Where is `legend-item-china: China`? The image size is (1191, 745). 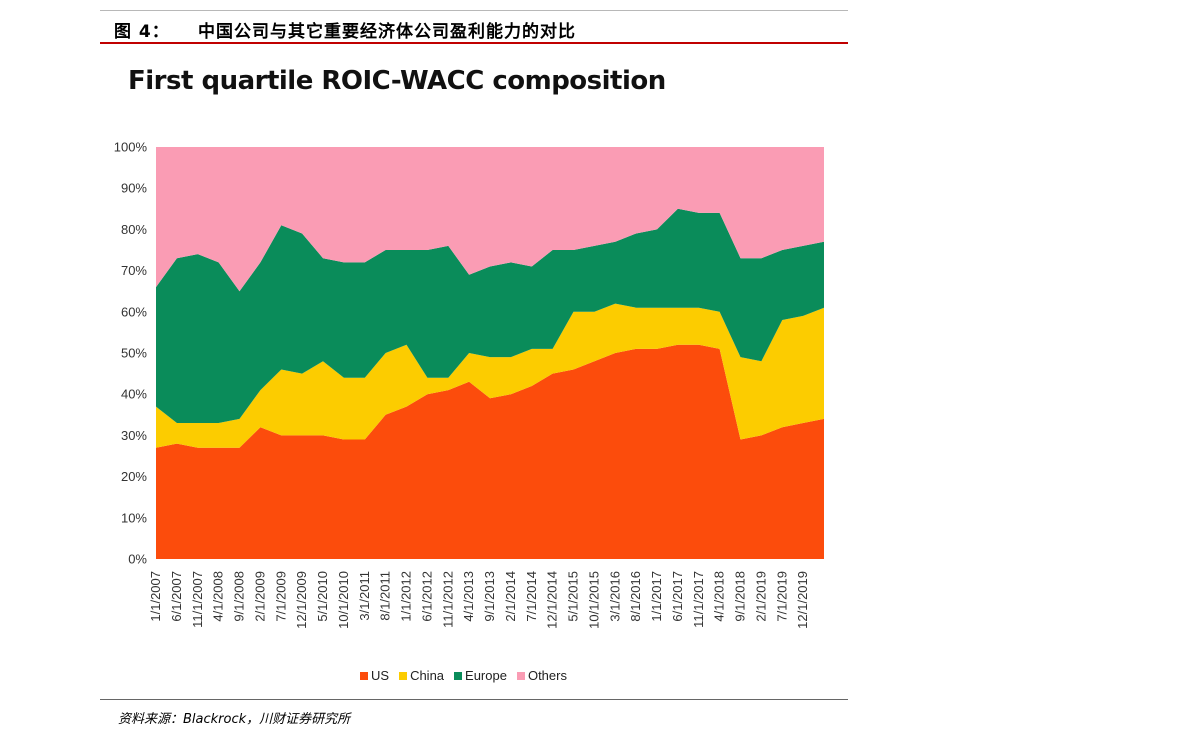 legend-item-china: China is located at coordinates (421, 675).